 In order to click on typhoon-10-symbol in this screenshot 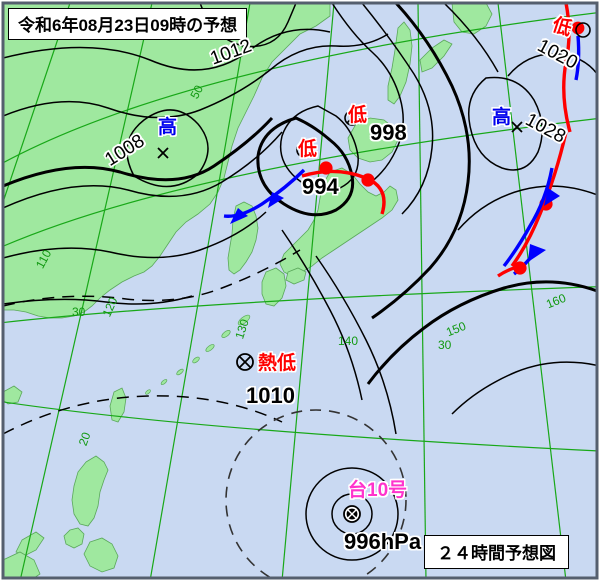, I will do `click(316, 493)`.